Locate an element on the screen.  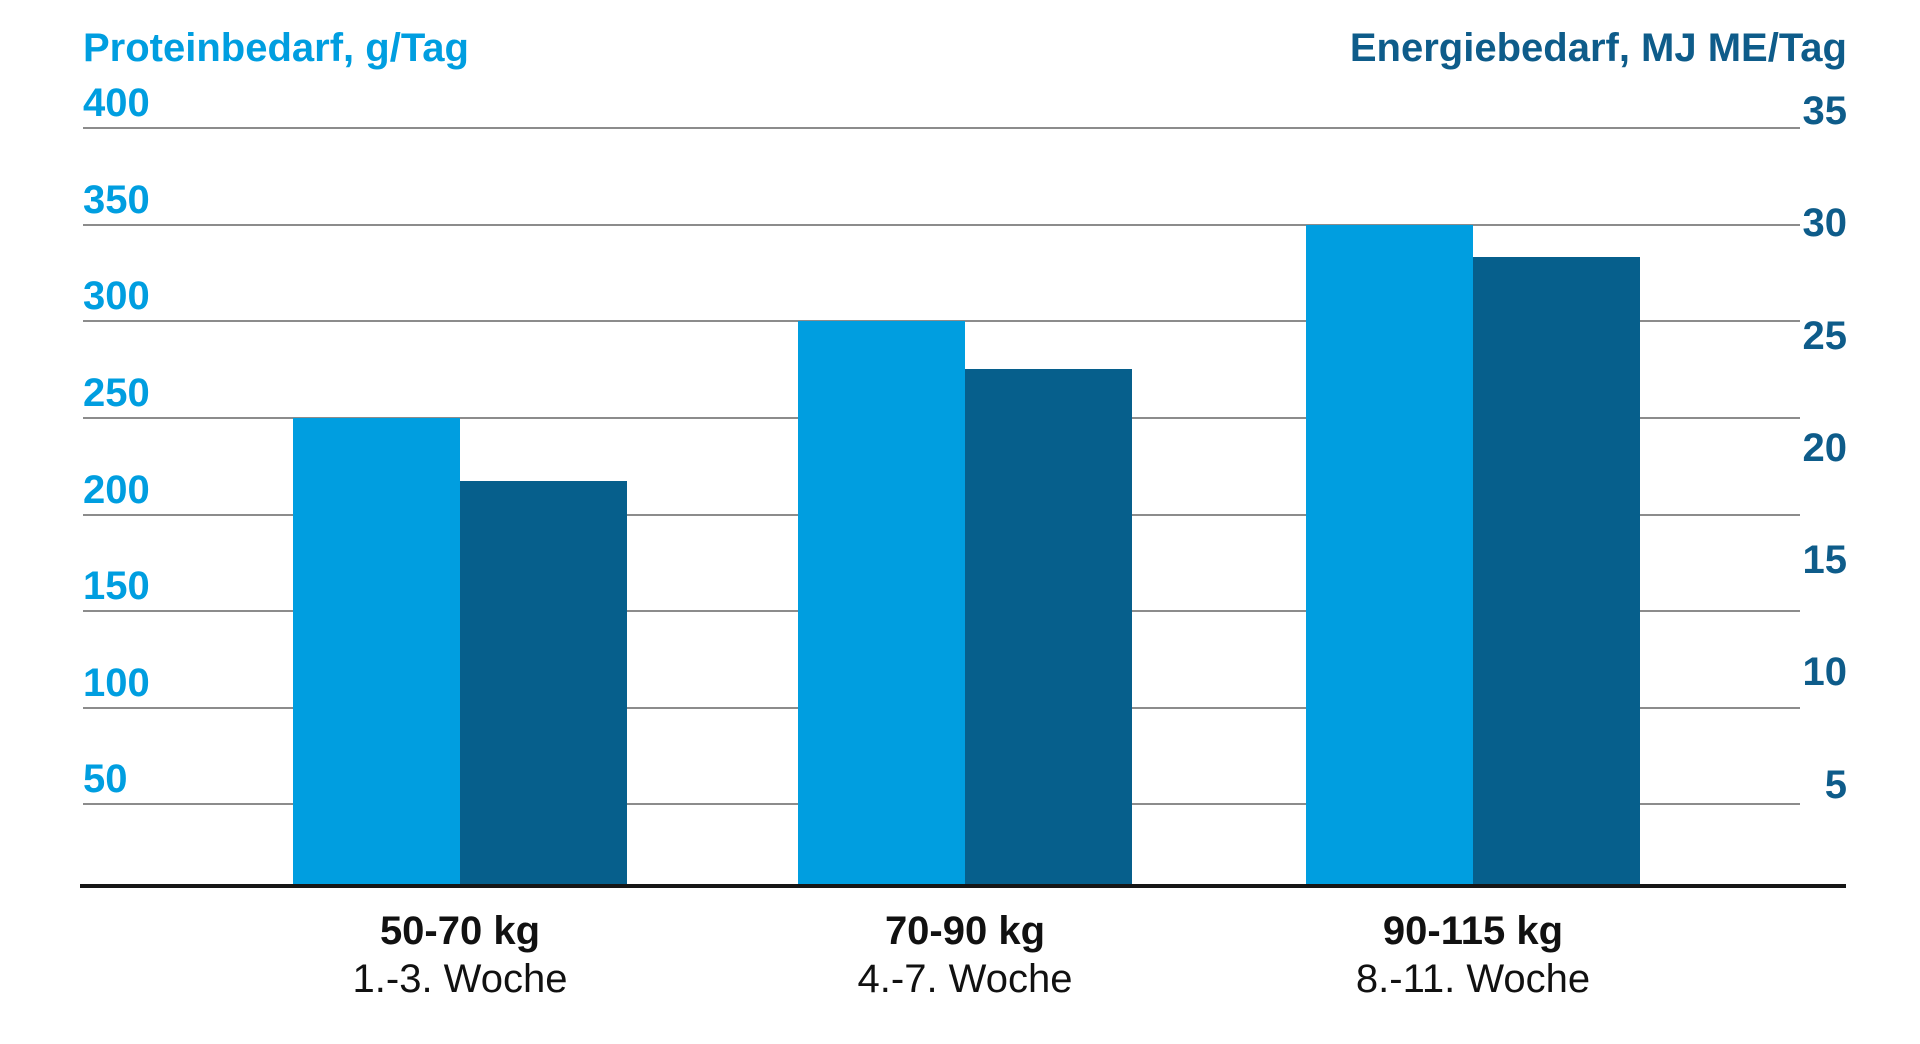
right-tick-label: 30 is located at coordinates (1825, 223).